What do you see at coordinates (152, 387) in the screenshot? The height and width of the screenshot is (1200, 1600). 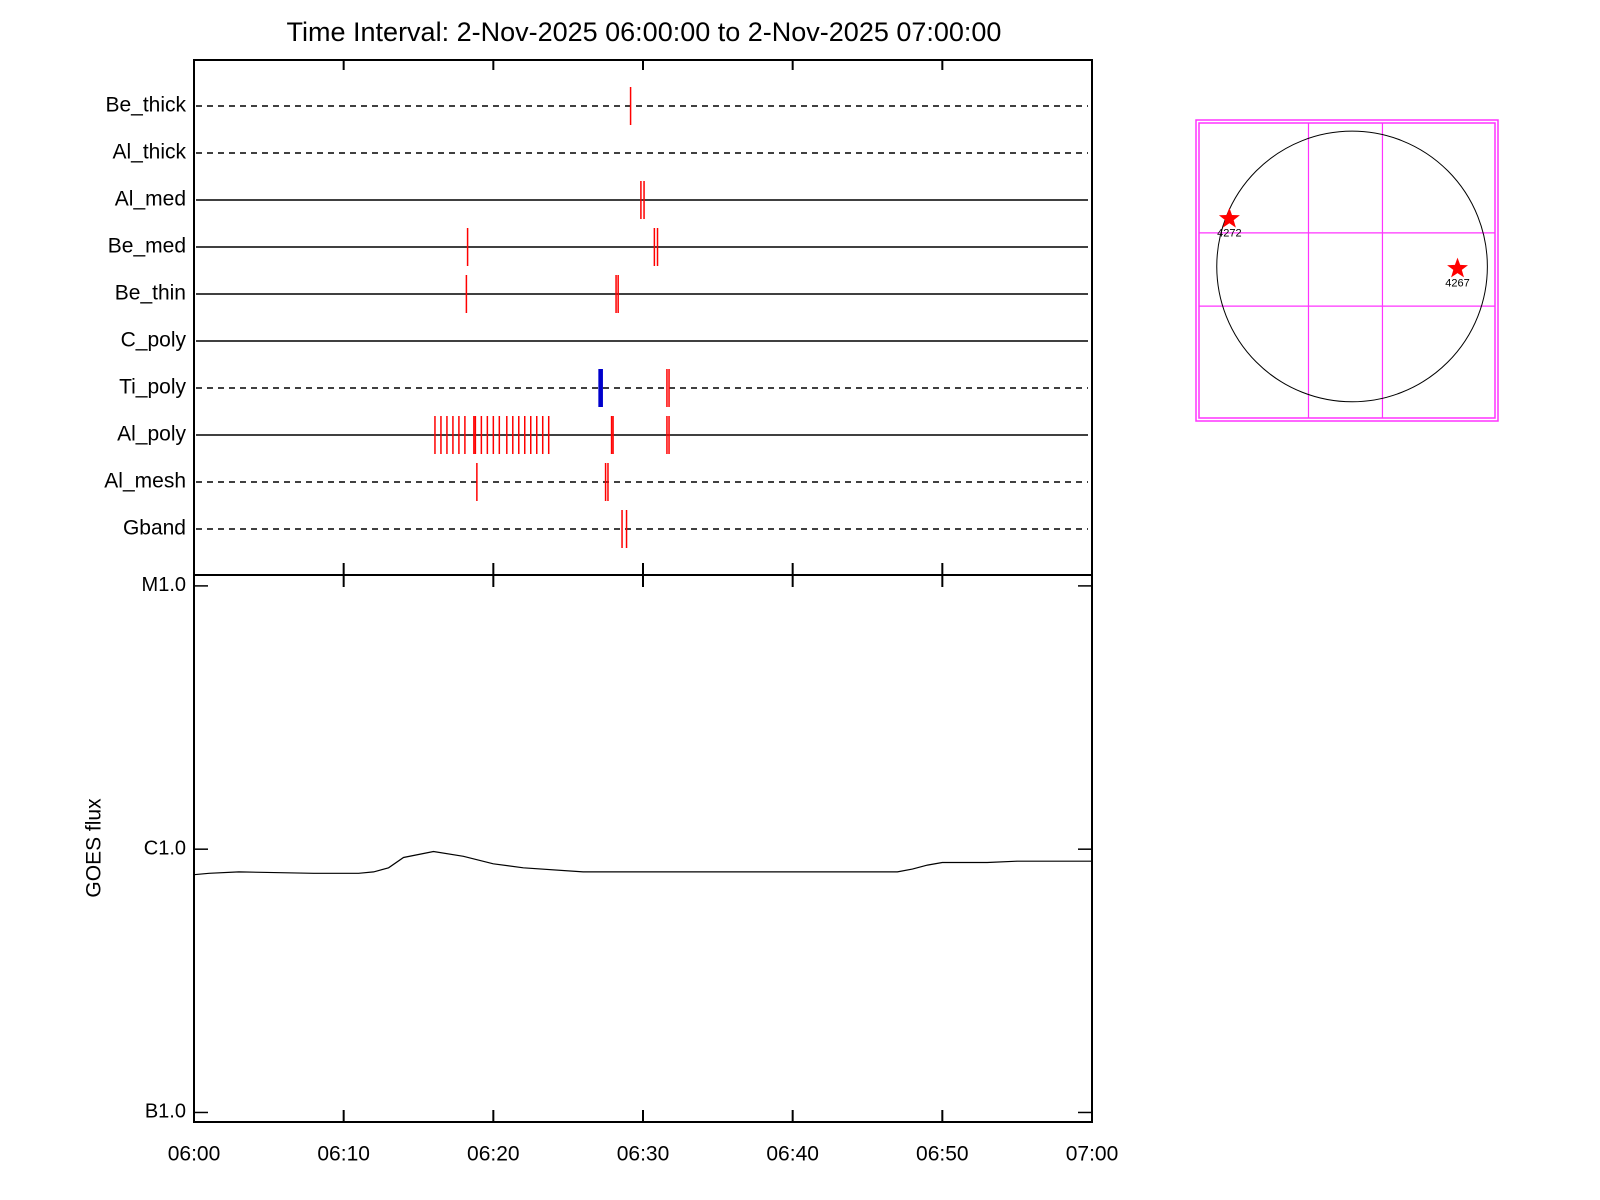 I see `row-label: Ti_poly` at bounding box center [152, 387].